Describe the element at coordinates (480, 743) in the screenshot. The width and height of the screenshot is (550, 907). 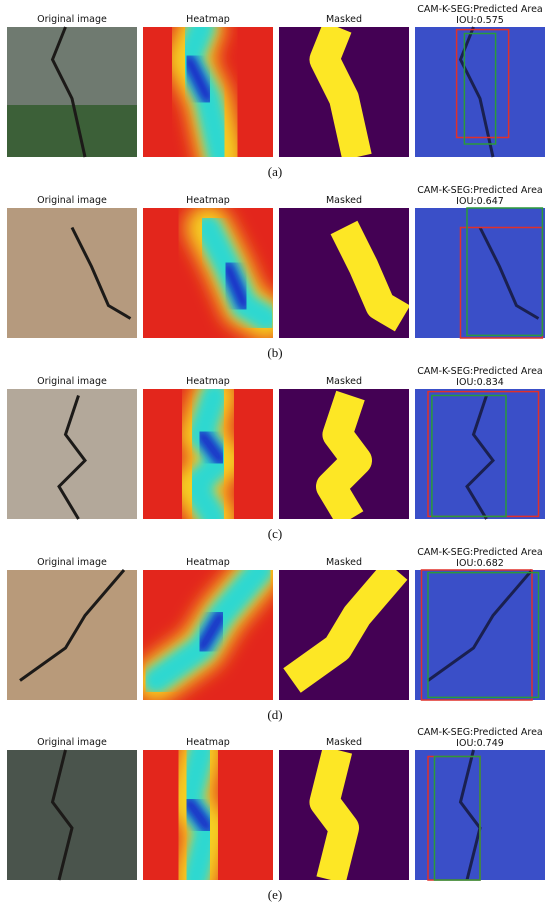
I see `iou-label: IOU:0.749` at that location.